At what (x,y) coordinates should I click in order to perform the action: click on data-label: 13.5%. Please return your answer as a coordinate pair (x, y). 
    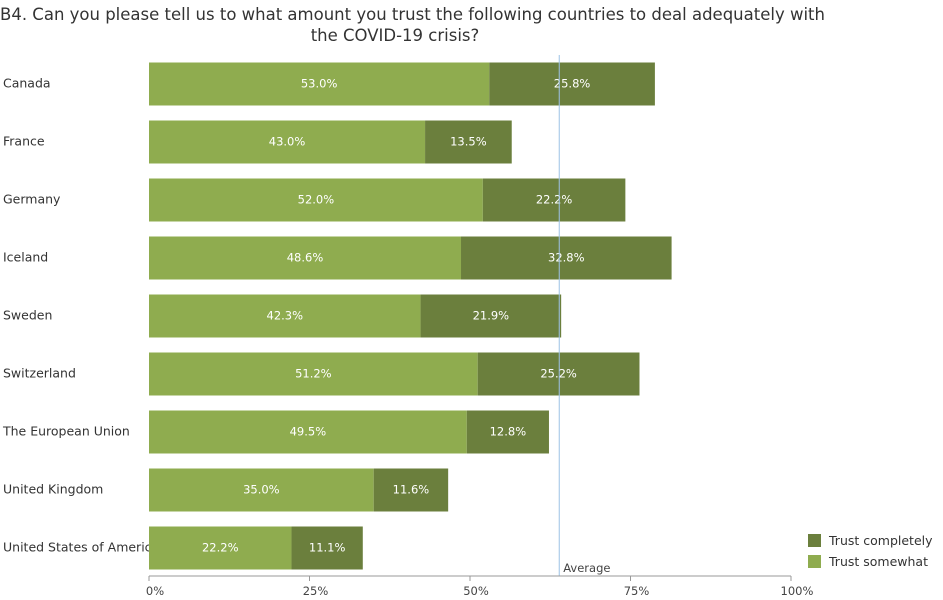
    Looking at the image, I should click on (468, 142).